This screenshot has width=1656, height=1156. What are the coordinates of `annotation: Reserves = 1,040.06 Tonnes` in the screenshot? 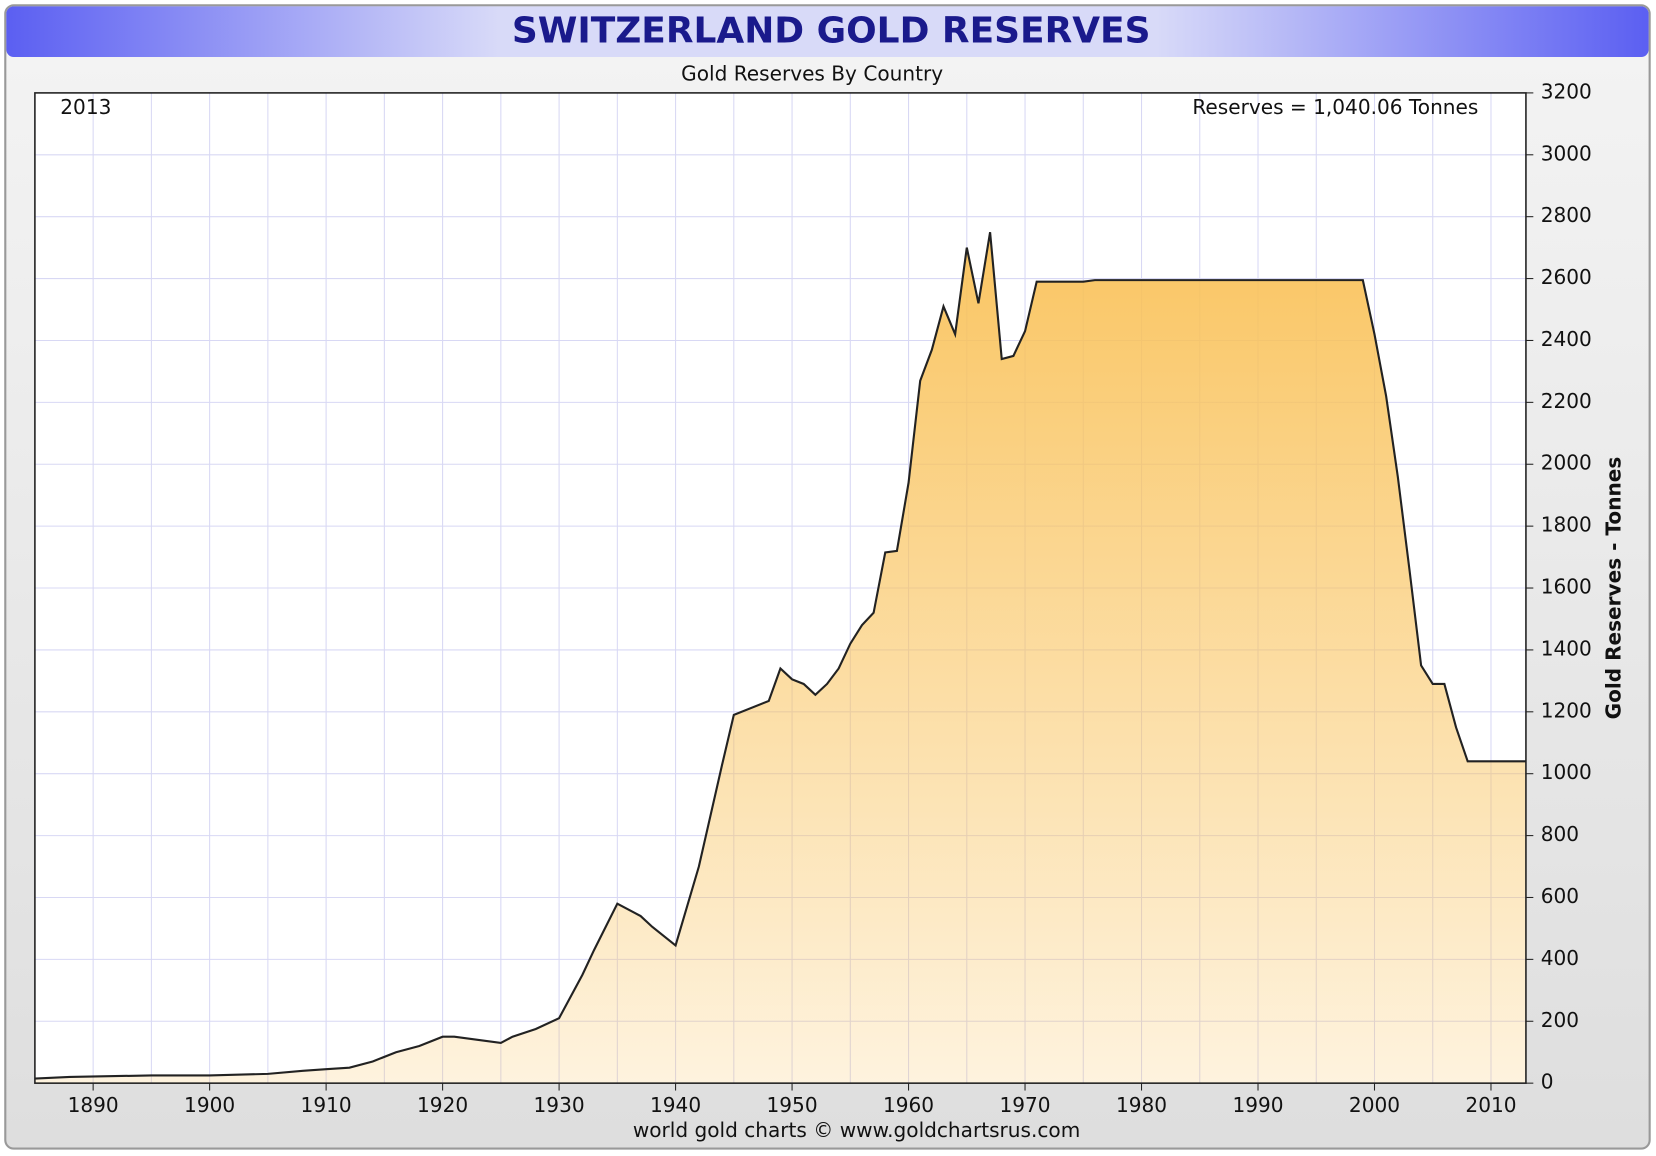 It's located at (1335, 107).